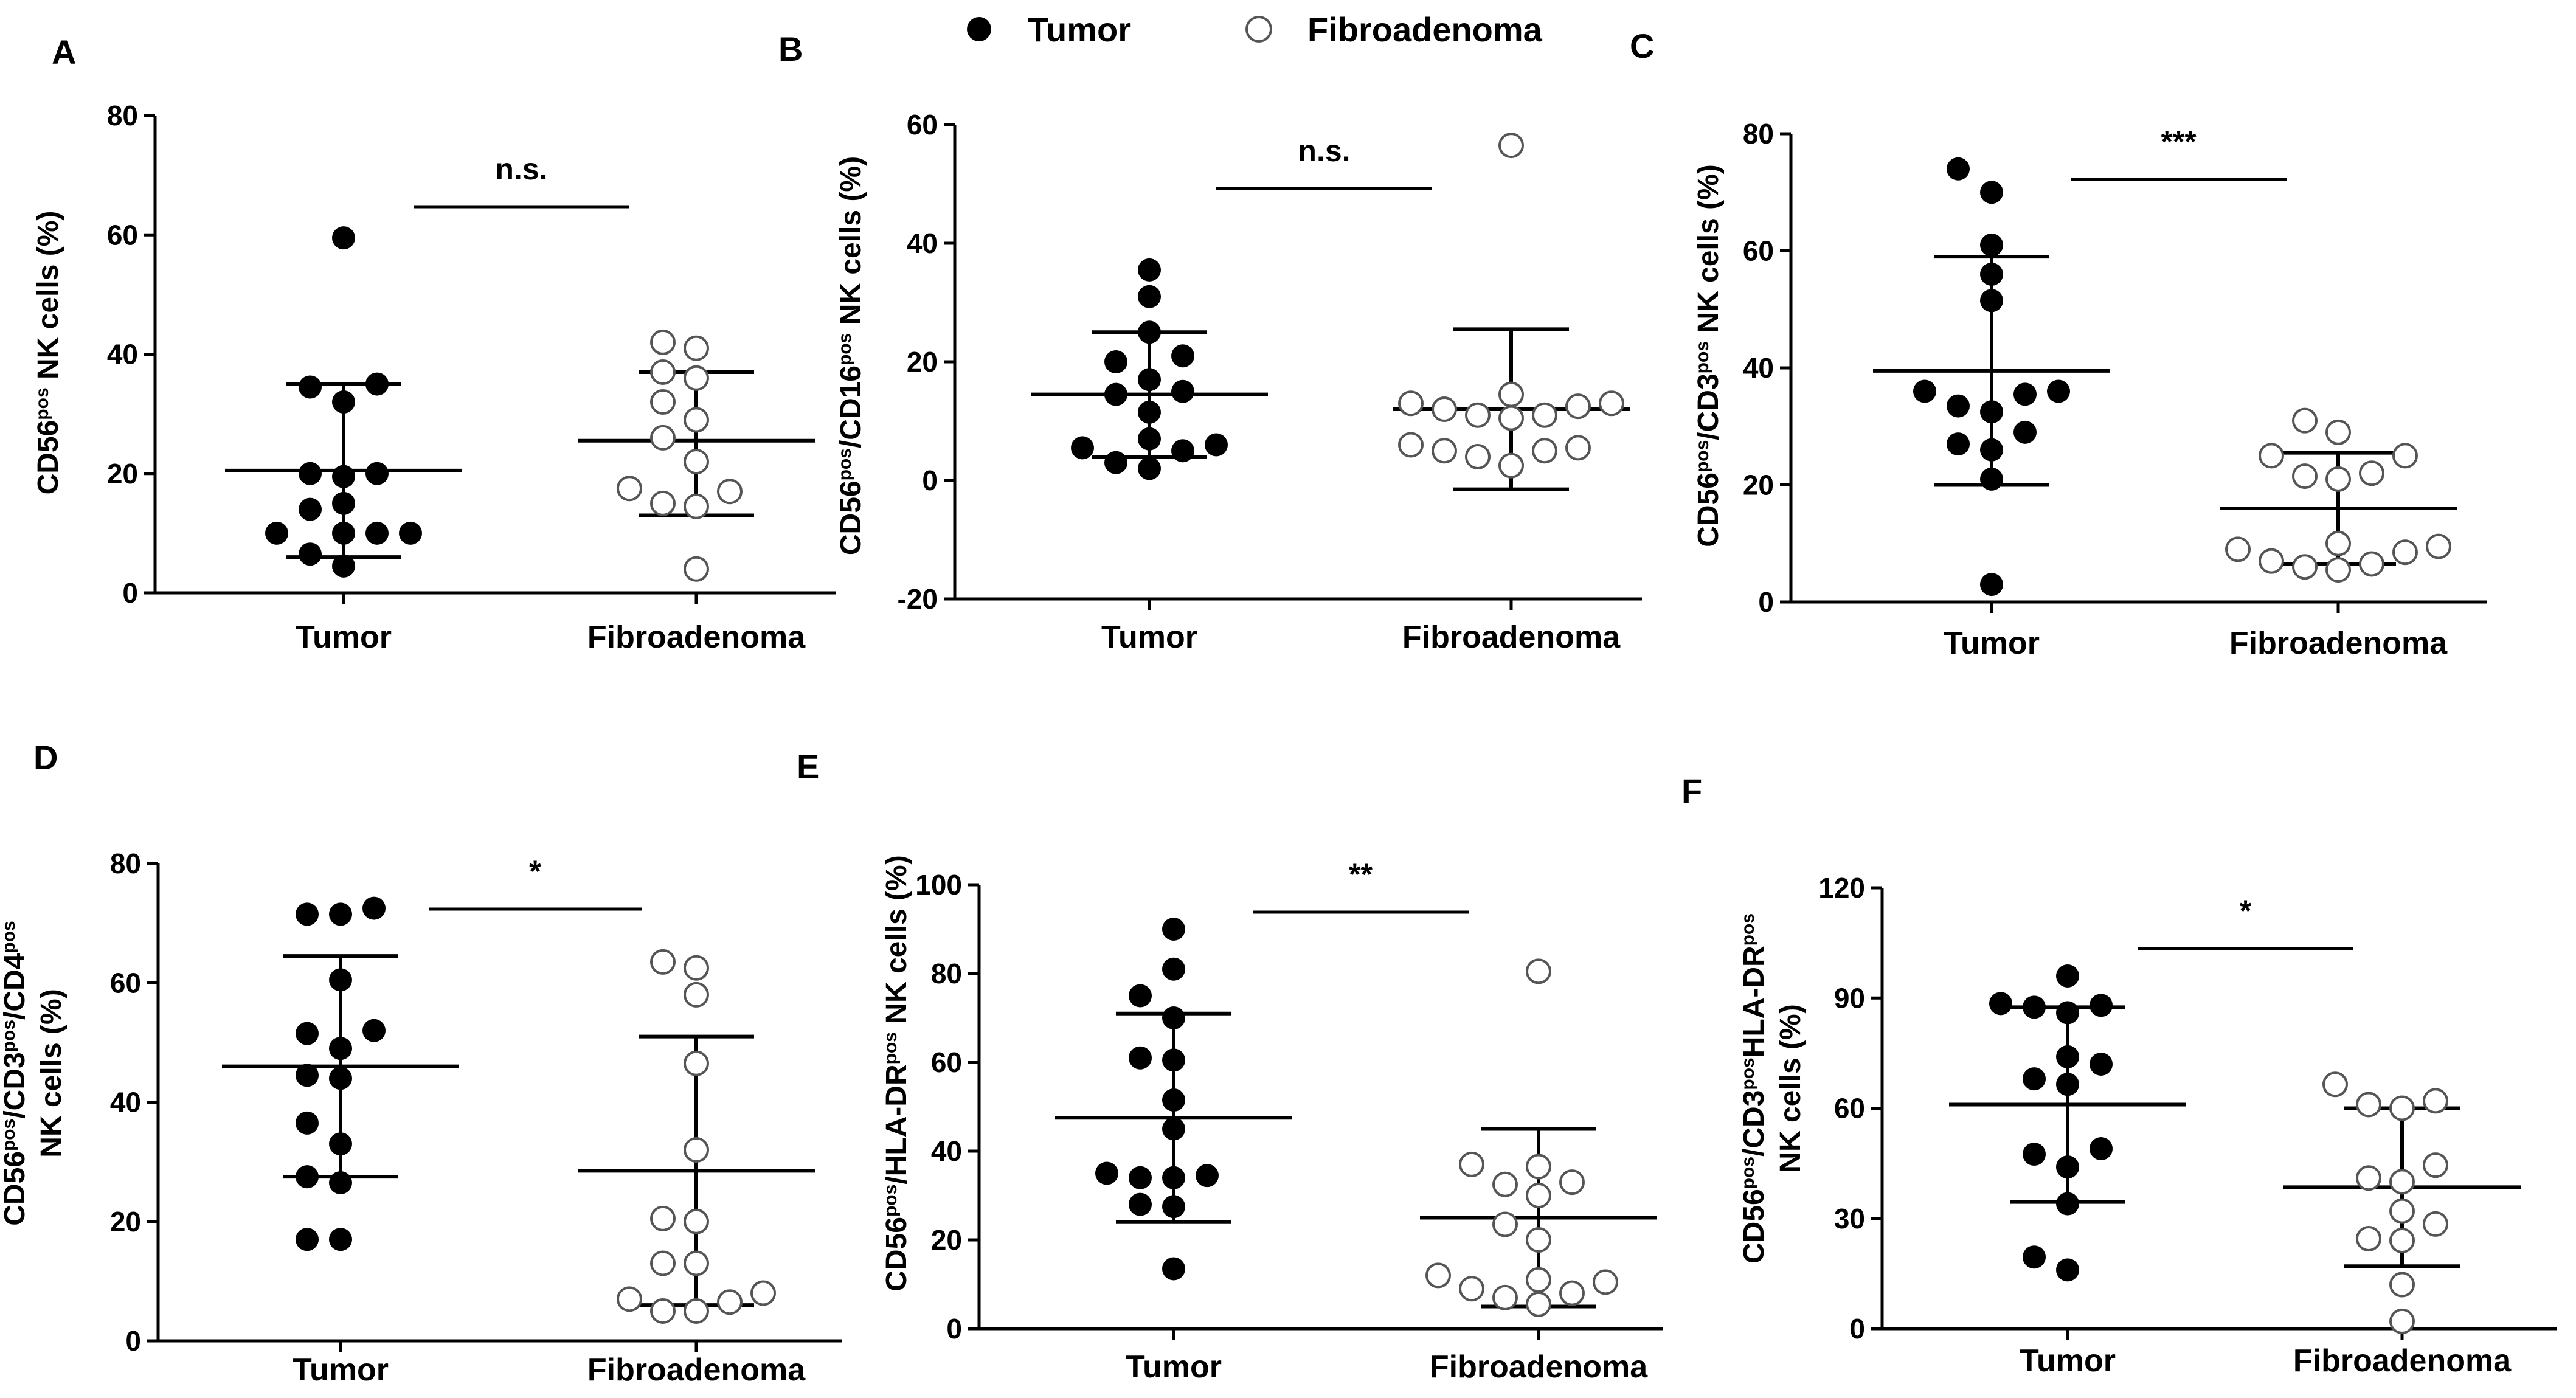  What do you see at coordinates (930, 481) in the screenshot?
I see `y-tick-label: 0` at bounding box center [930, 481].